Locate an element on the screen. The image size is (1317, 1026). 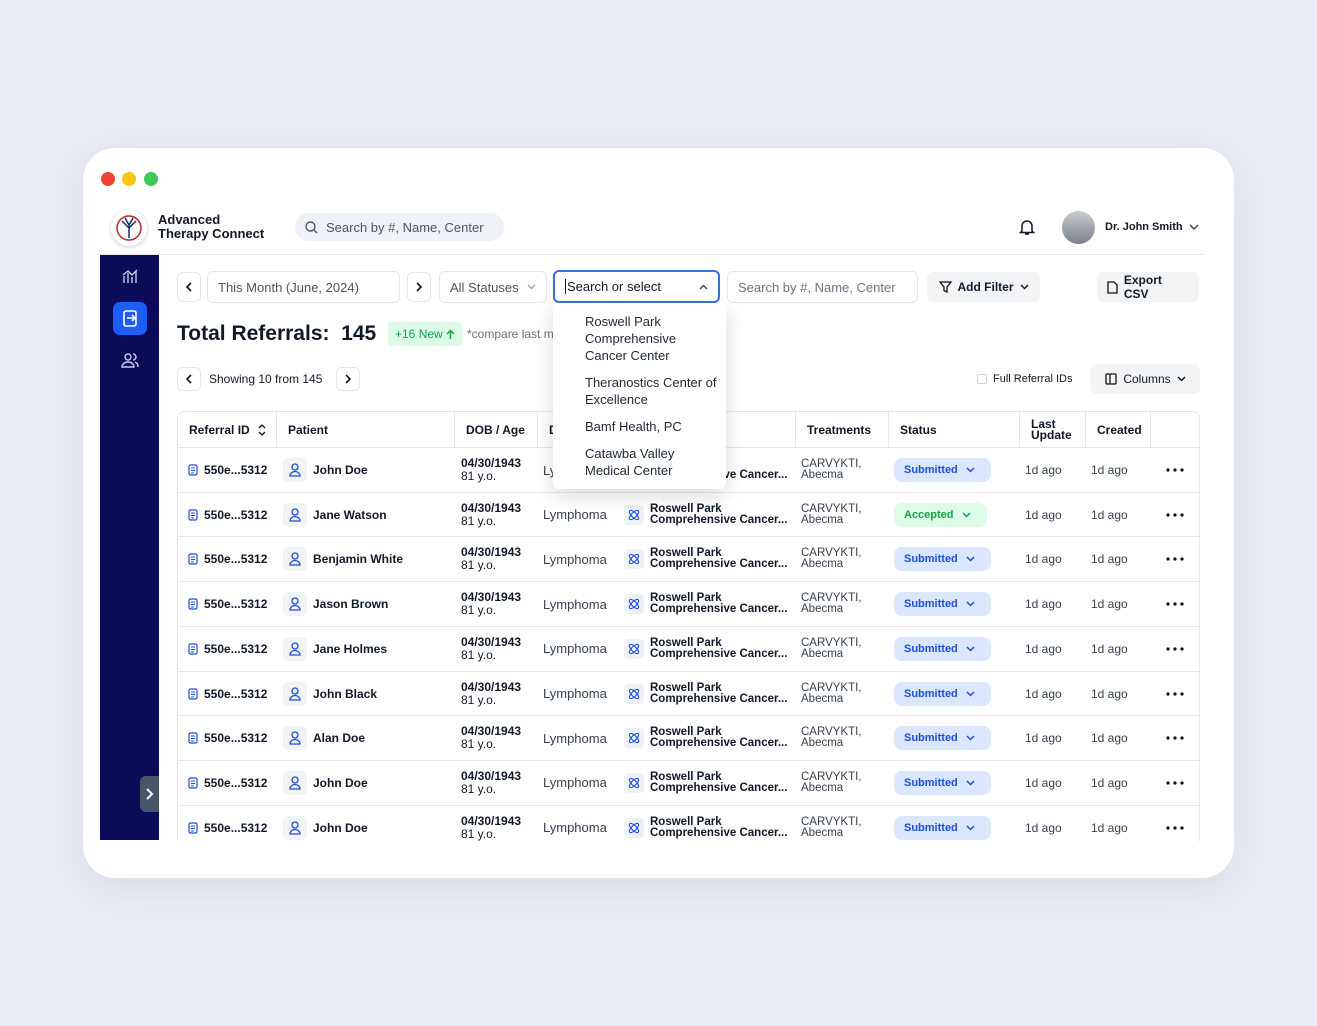
avatar is located at coordinates (1078, 227).